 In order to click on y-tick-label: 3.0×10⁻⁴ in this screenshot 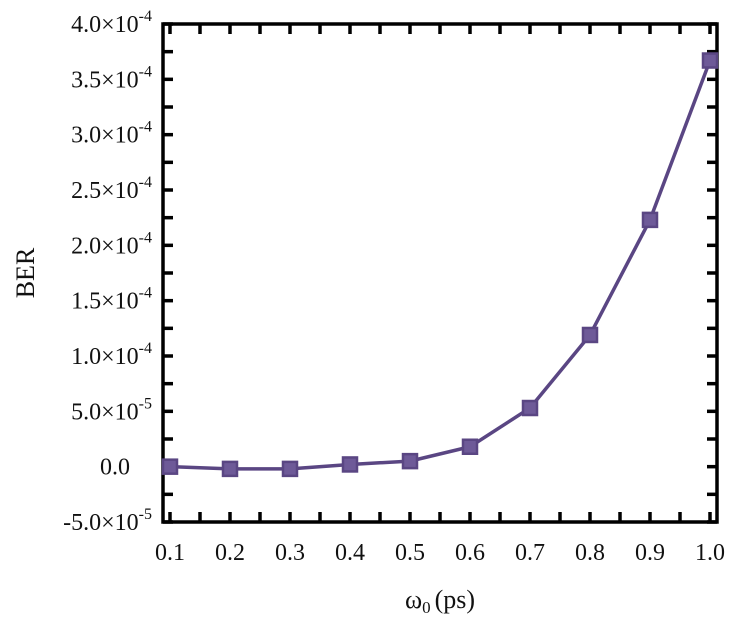, I will do `click(111, 134)`.